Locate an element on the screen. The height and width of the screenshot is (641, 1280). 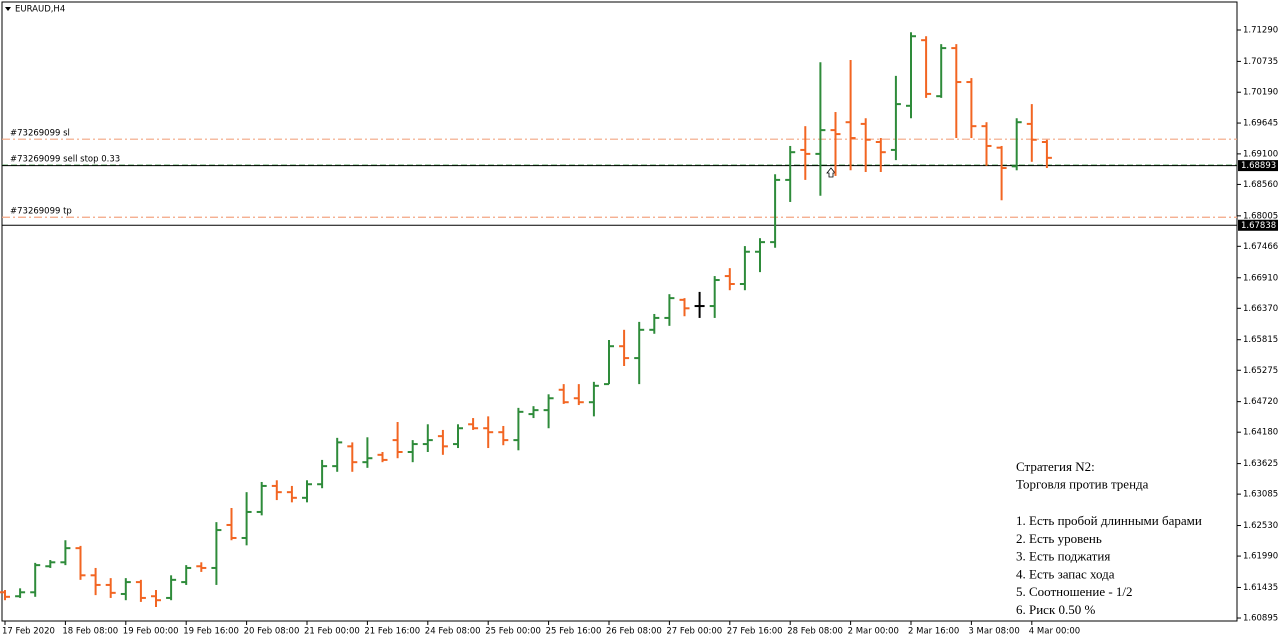
annotation-heading: Стратегия N2: is located at coordinates (1055, 466).